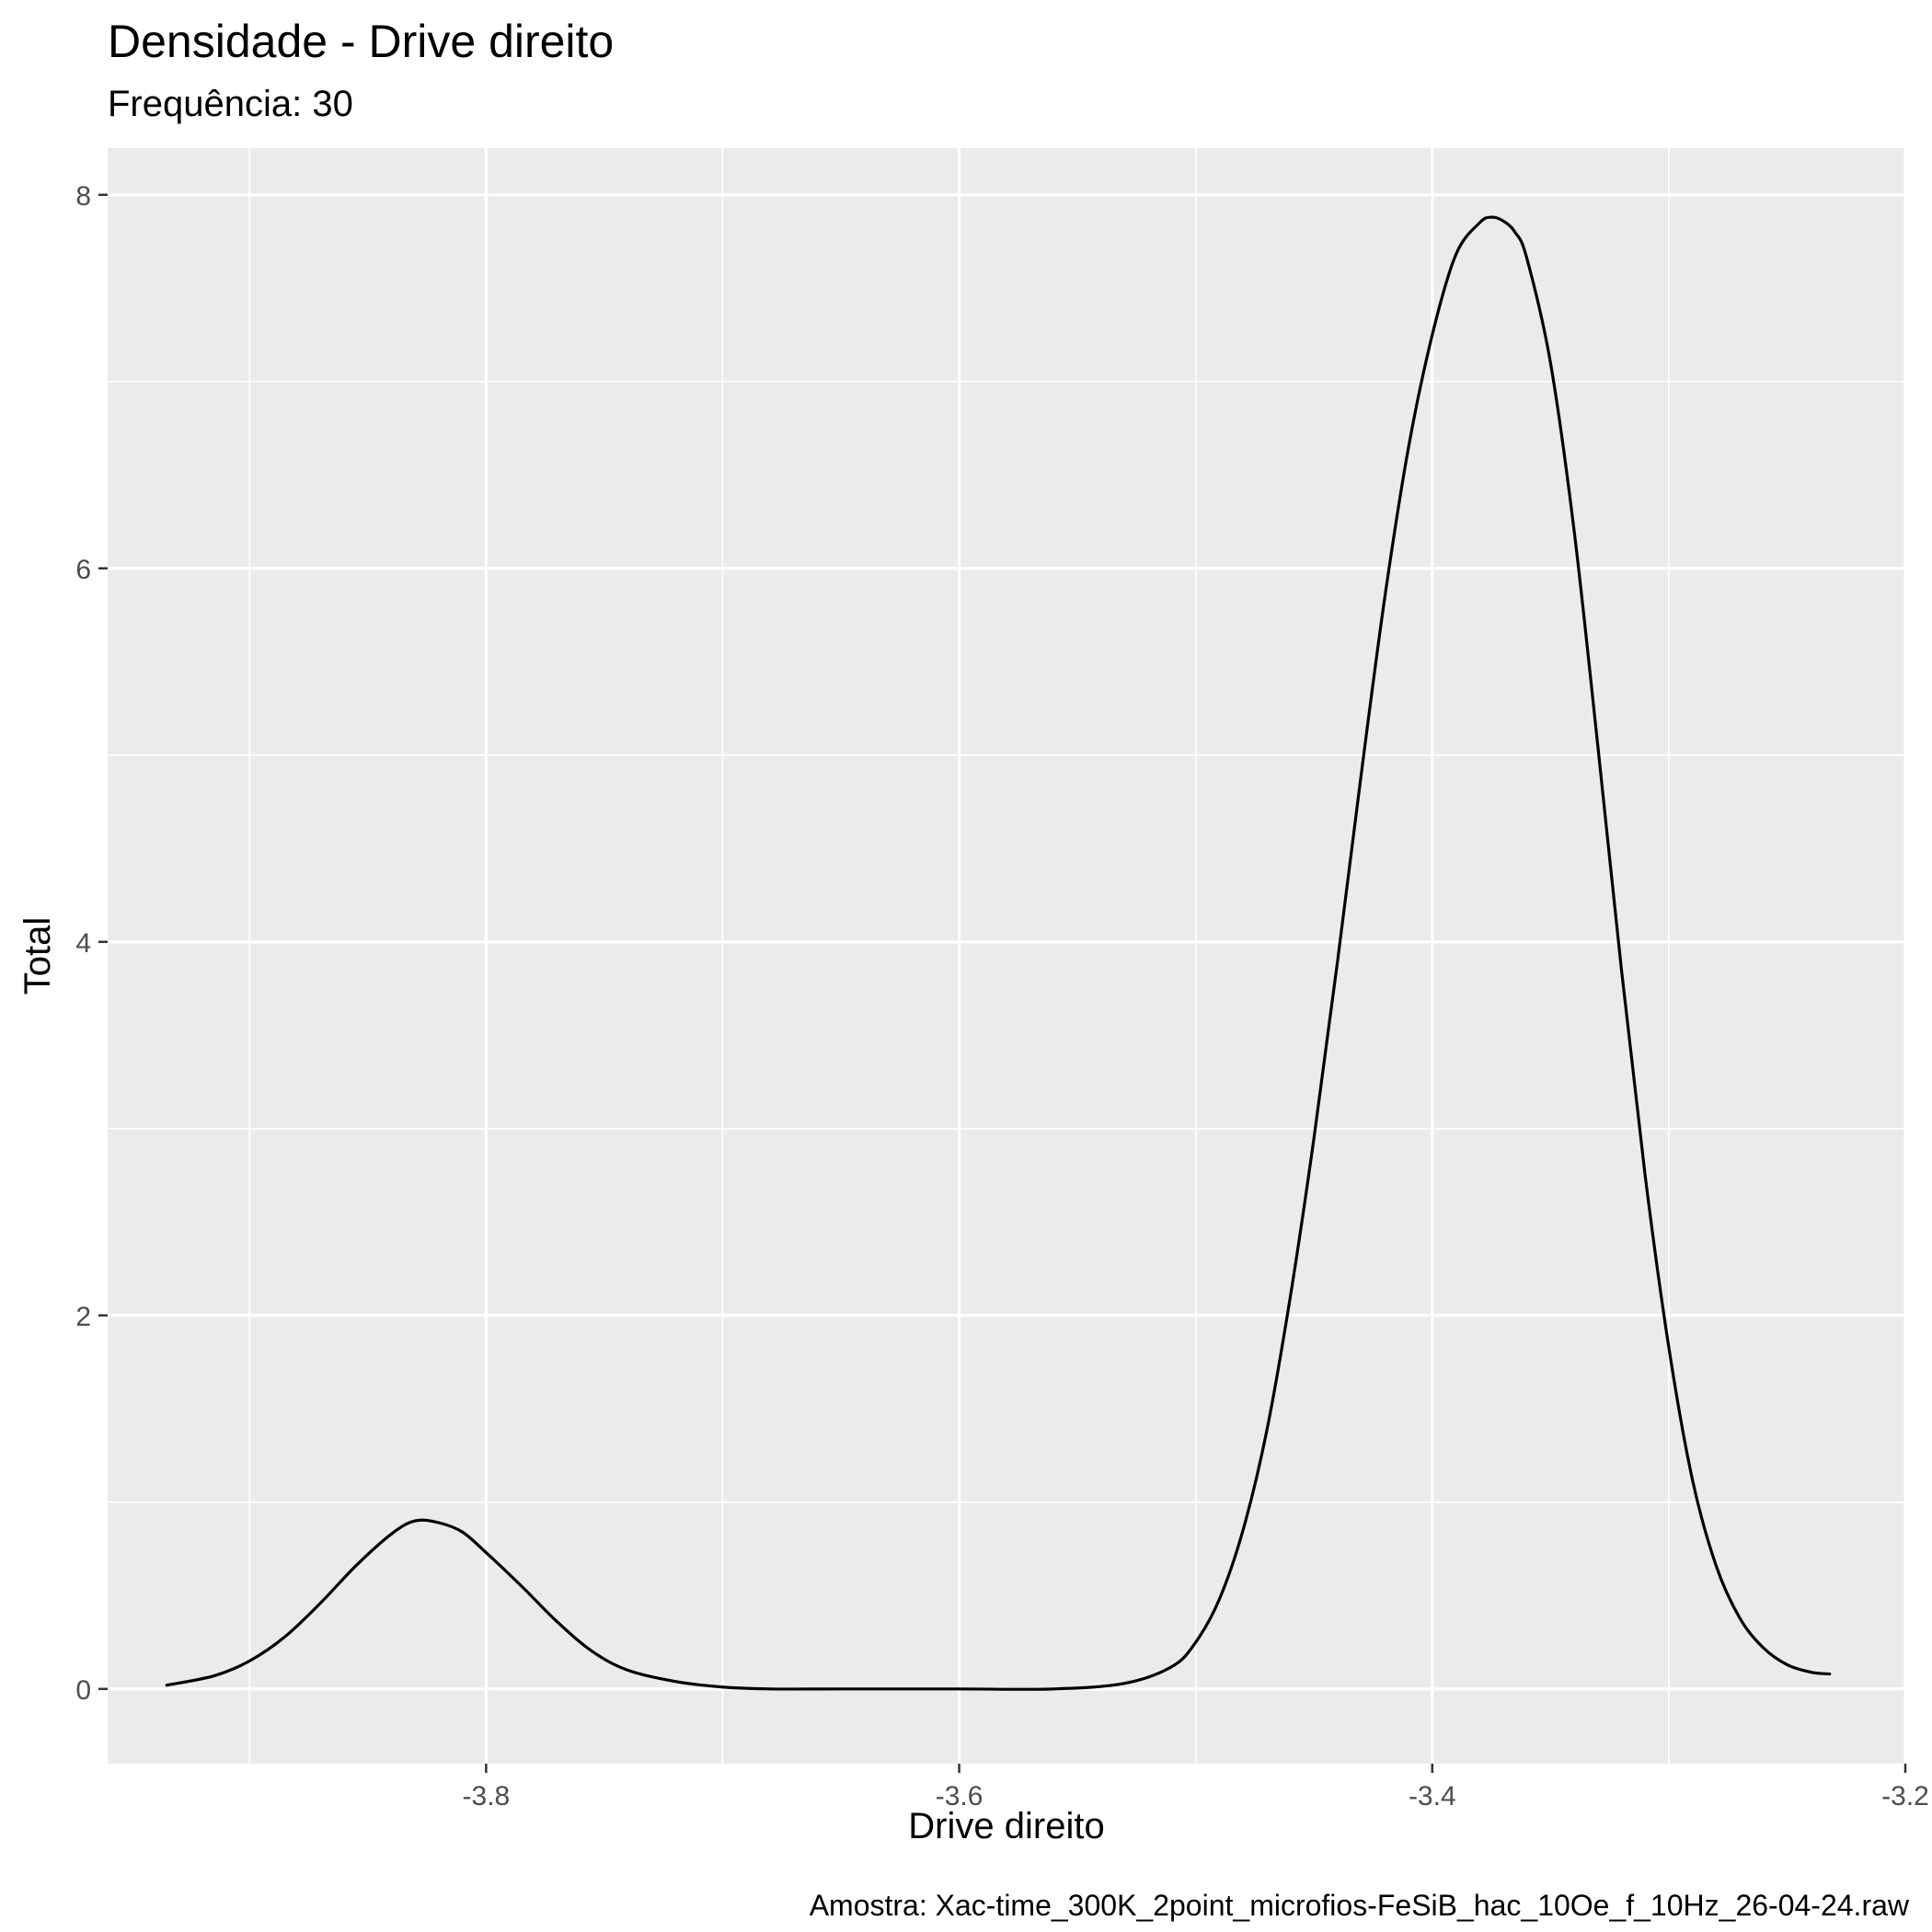 This screenshot has height=1932, width=1932. I want to click on y-axis: 0 2 4 6 8, so click(91, 943).